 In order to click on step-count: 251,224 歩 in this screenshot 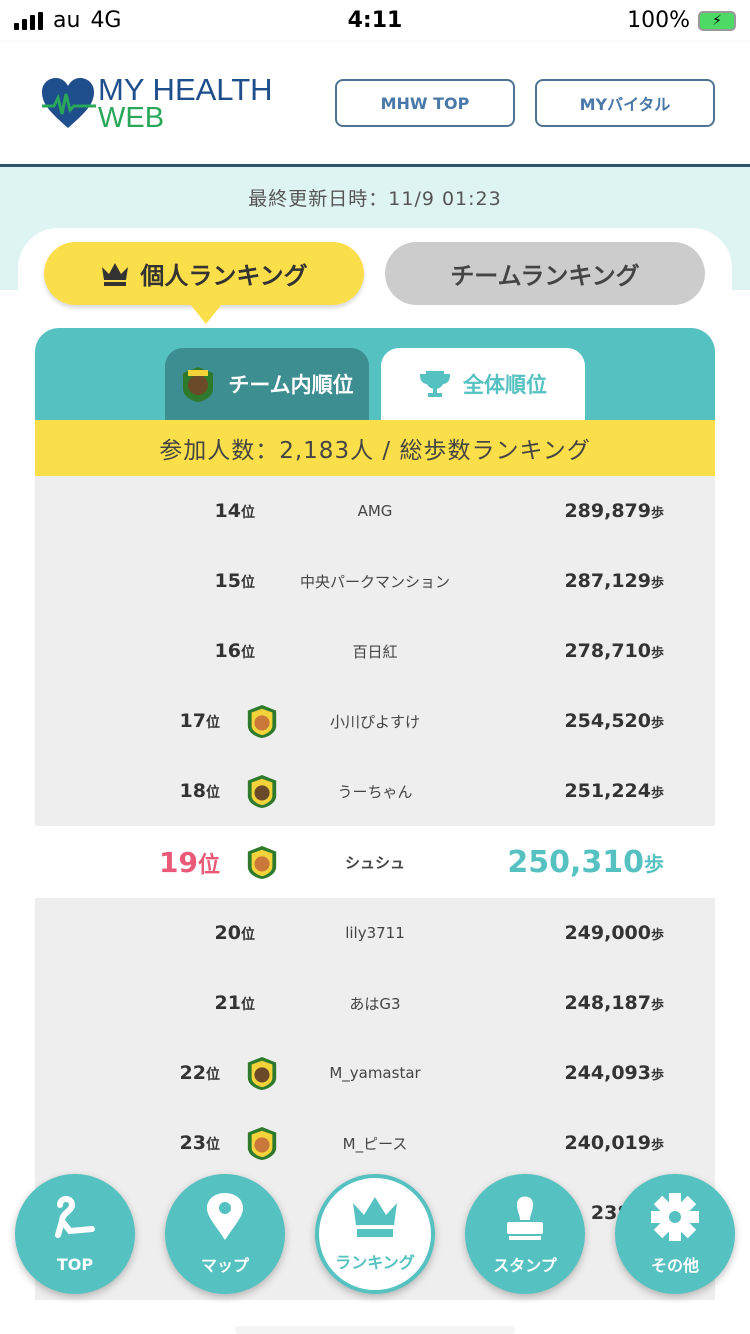, I will do `click(614, 791)`.